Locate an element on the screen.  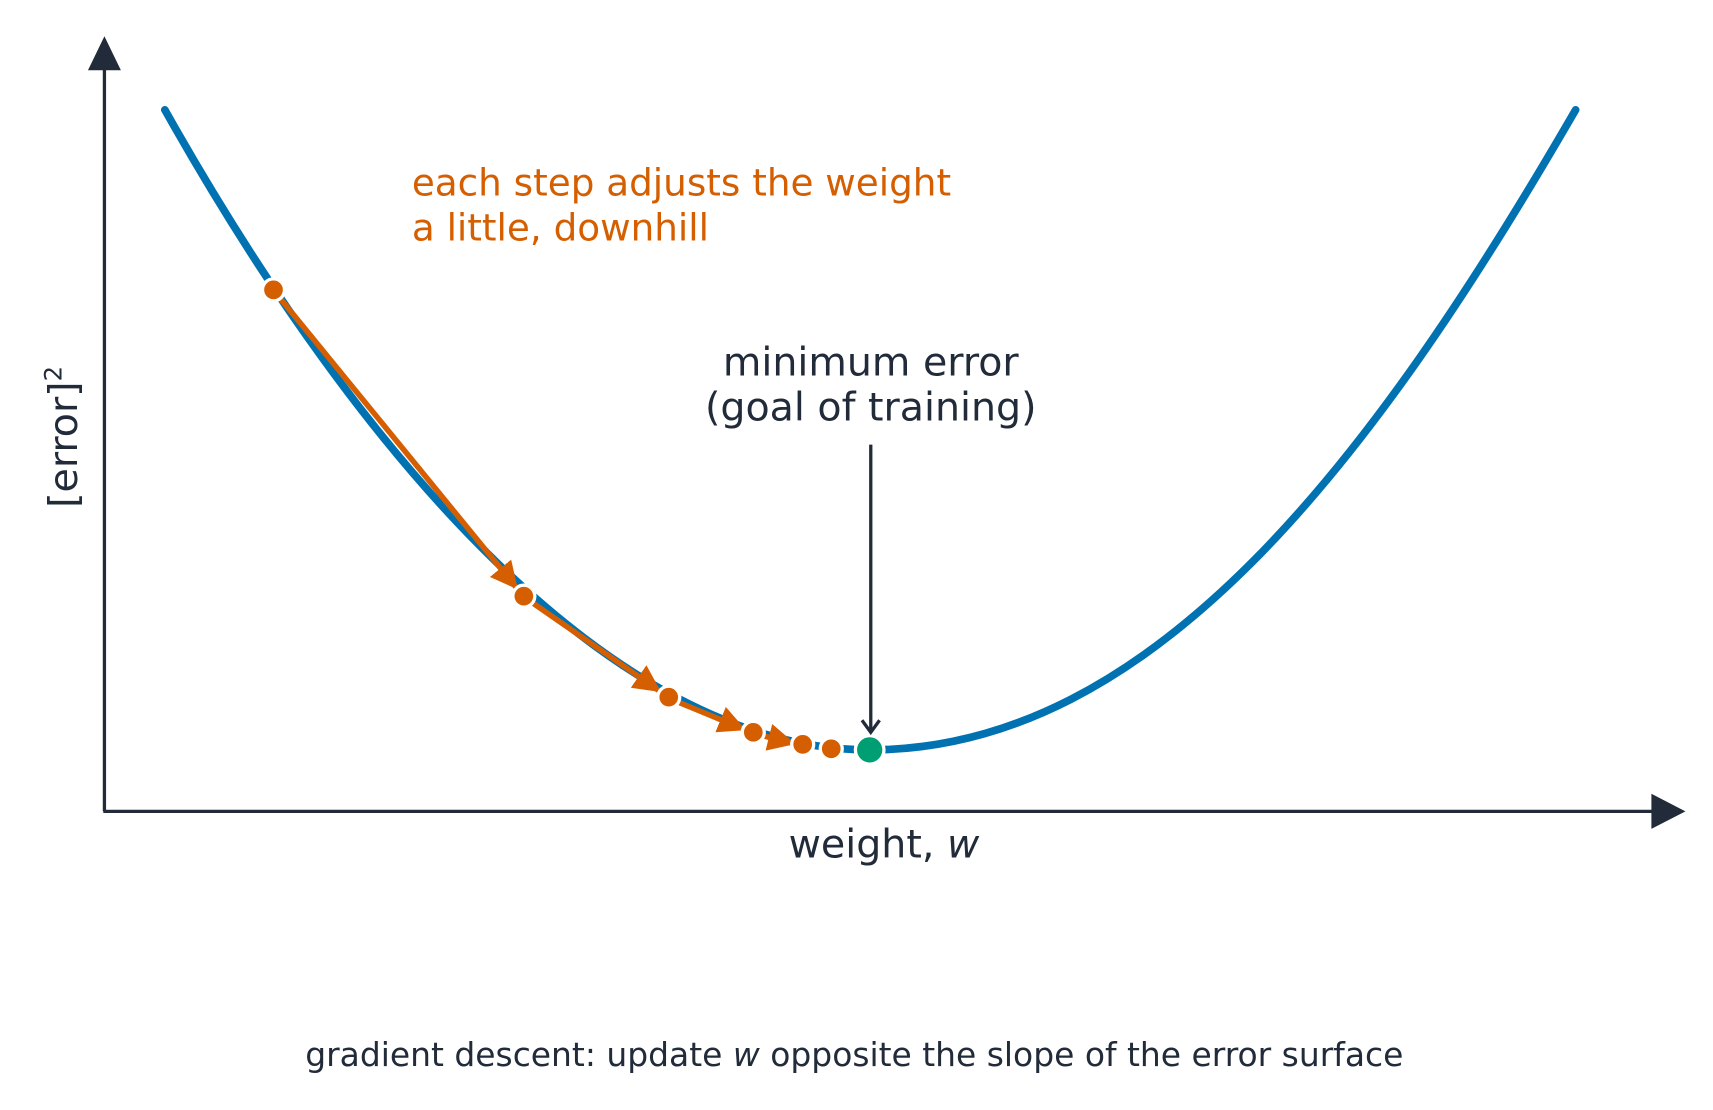
x-axis-variable: w is located at coordinates (963, 844).